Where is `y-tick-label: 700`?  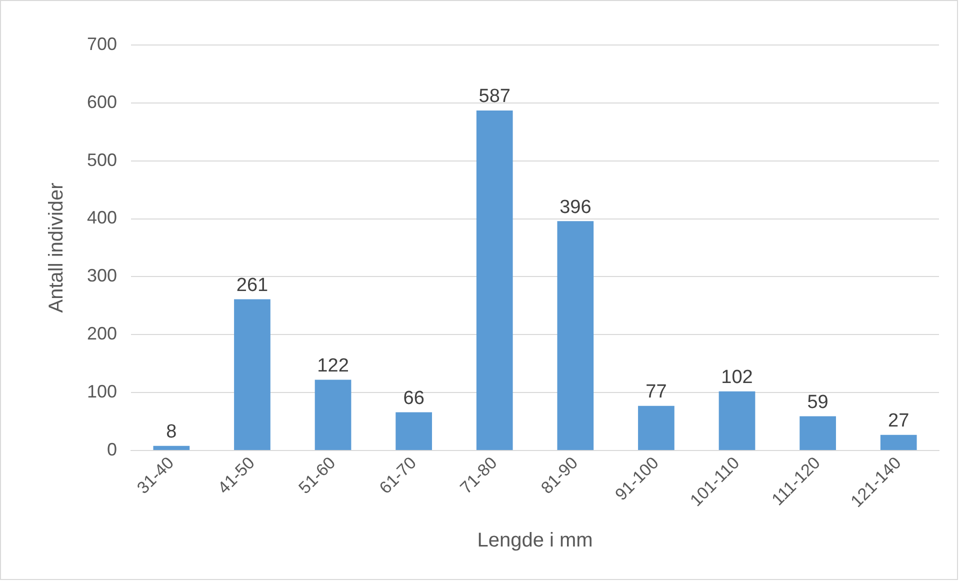 y-tick-label: 700 is located at coordinates (102, 44).